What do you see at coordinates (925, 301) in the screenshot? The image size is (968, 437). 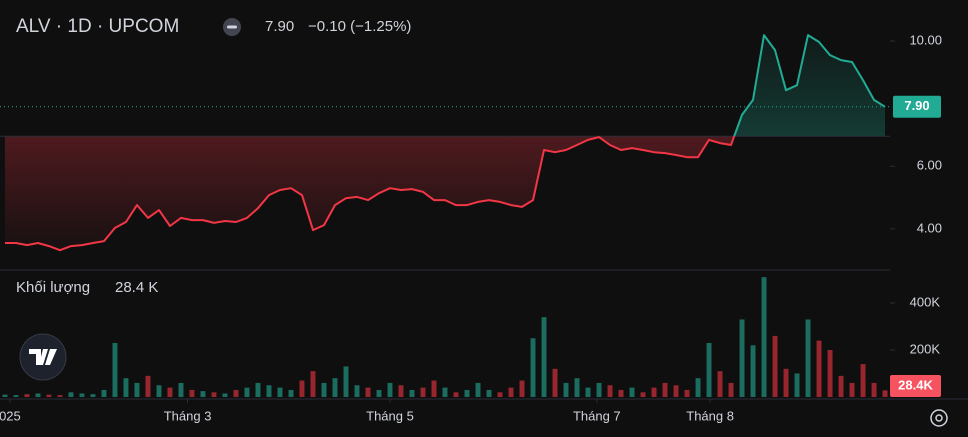 I see `y-tick-label: 400K` at bounding box center [925, 301].